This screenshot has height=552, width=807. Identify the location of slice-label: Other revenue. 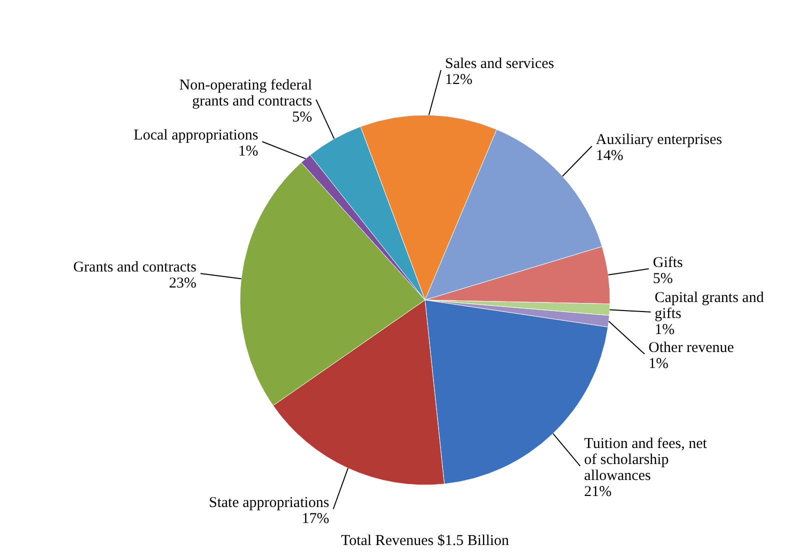
(691, 348).